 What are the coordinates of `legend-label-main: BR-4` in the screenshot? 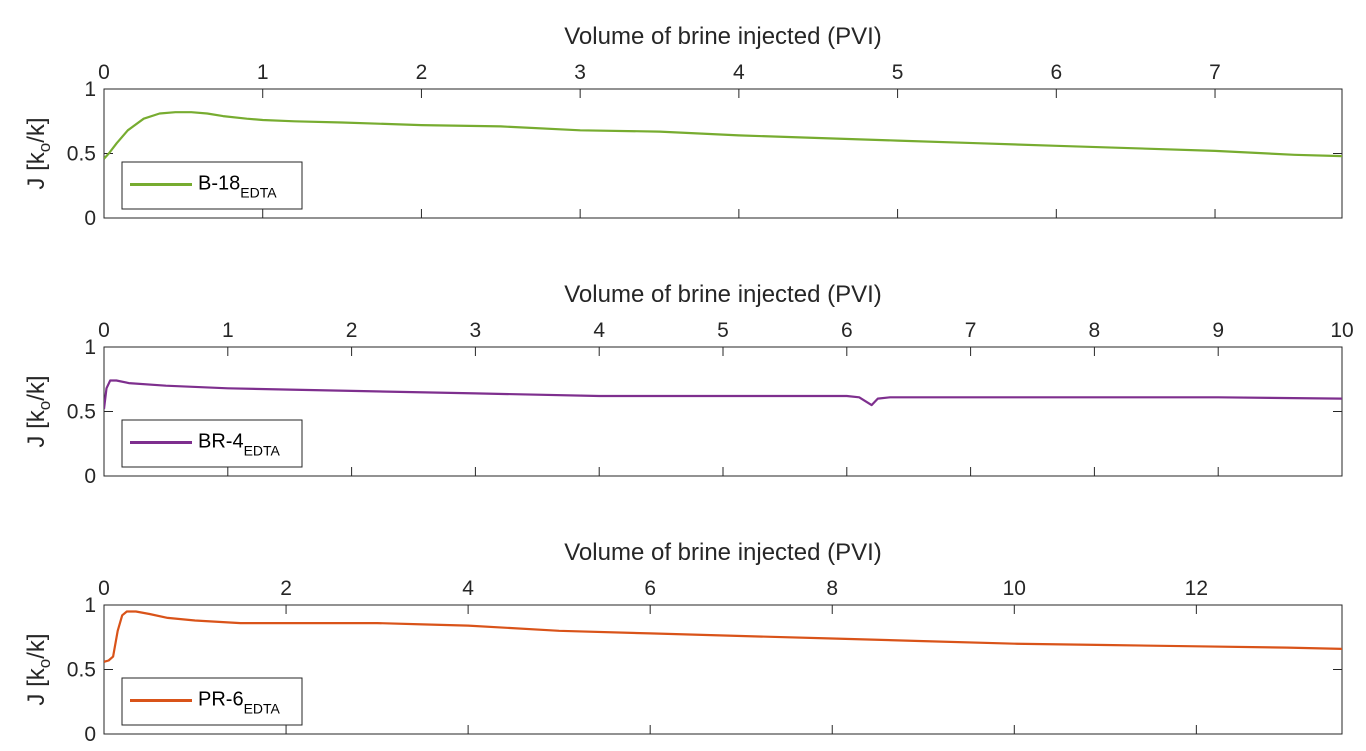 It's located at (221, 442).